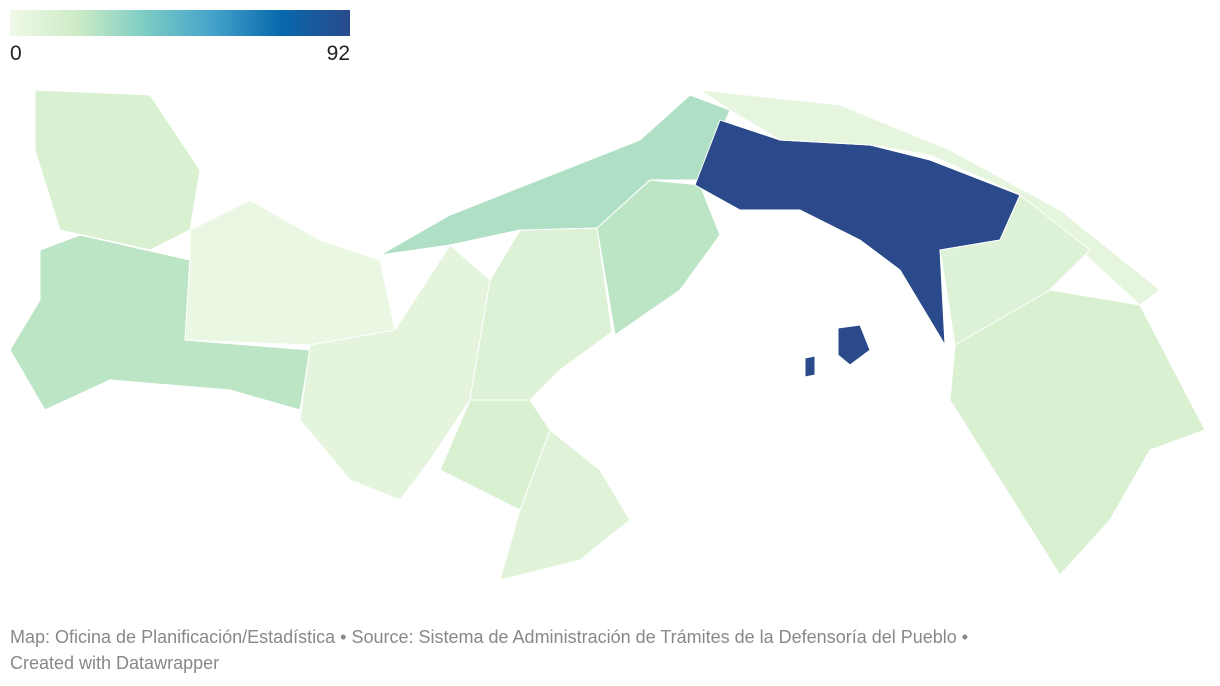 This screenshot has height=686, width=1220. What do you see at coordinates (114, 663) in the screenshot?
I see `footer-line: Created with Datawrapper` at bounding box center [114, 663].